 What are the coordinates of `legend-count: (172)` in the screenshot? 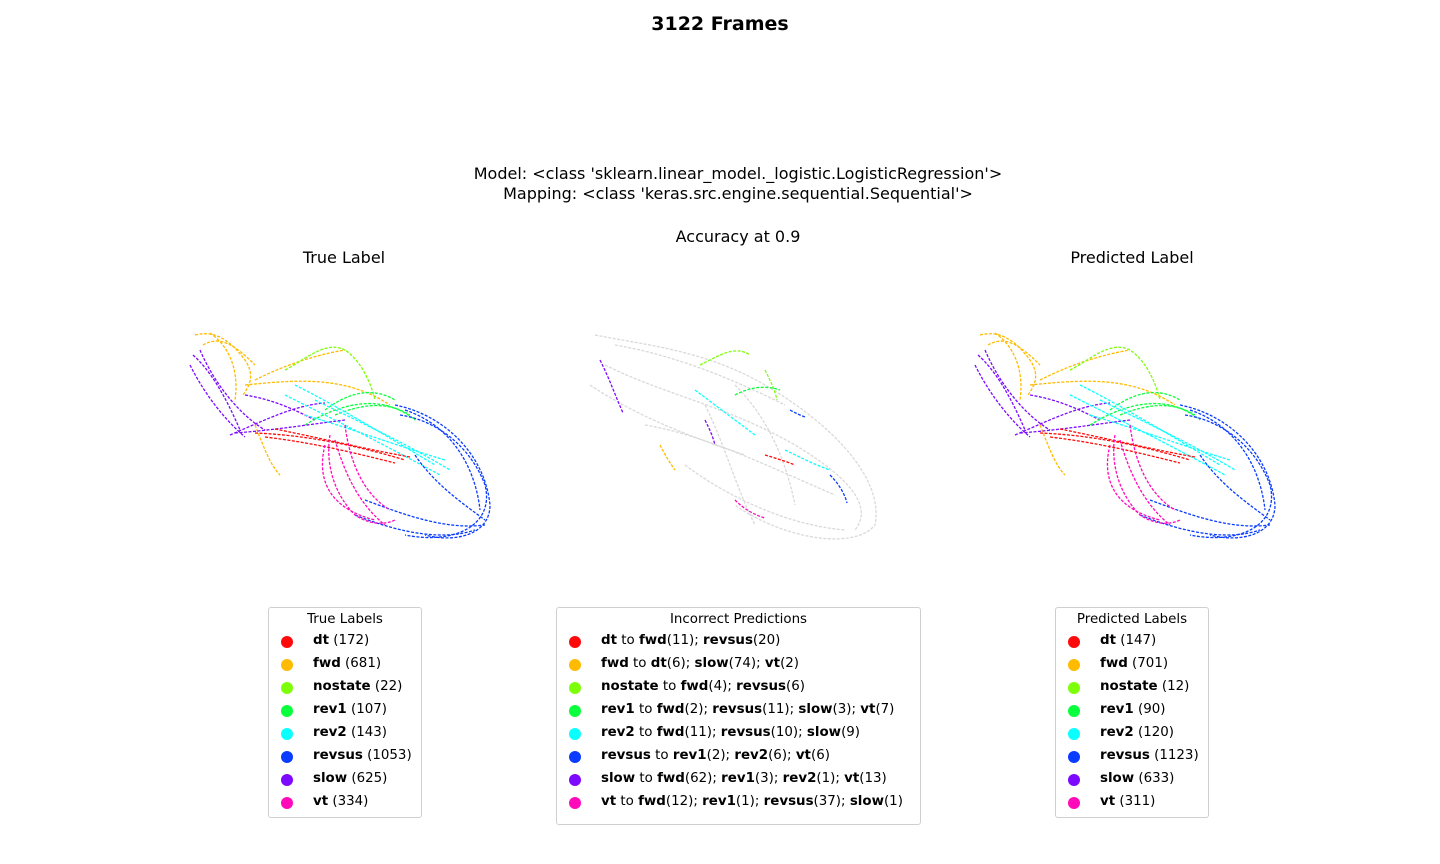 It's located at (349, 640).